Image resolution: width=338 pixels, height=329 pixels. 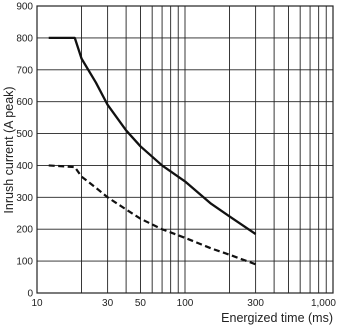 What do you see at coordinates (255, 303) in the screenshot?
I see `x-tick-label: 300` at bounding box center [255, 303].